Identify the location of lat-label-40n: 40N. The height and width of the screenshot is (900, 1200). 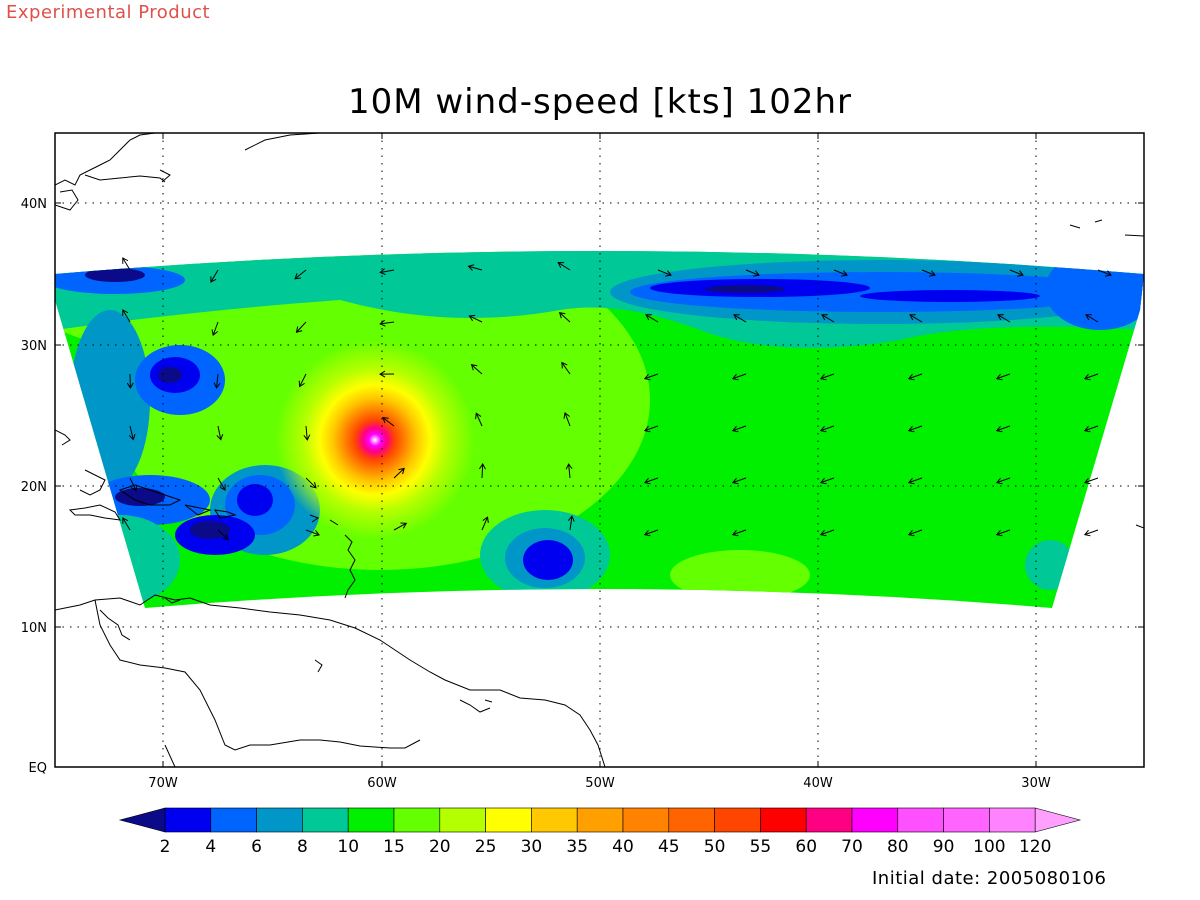
(34, 204).